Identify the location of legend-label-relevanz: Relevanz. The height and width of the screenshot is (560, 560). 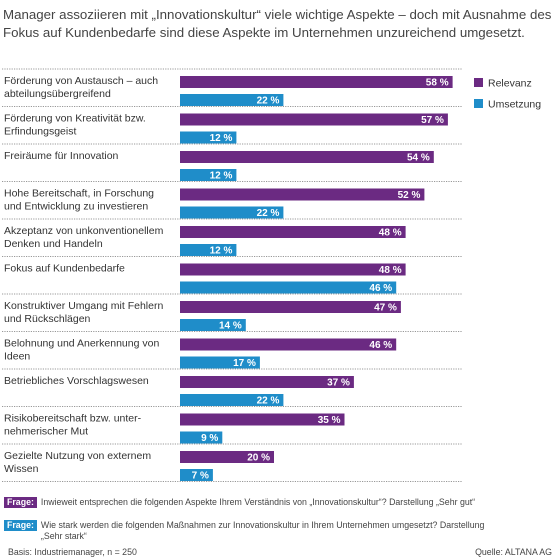
(510, 84).